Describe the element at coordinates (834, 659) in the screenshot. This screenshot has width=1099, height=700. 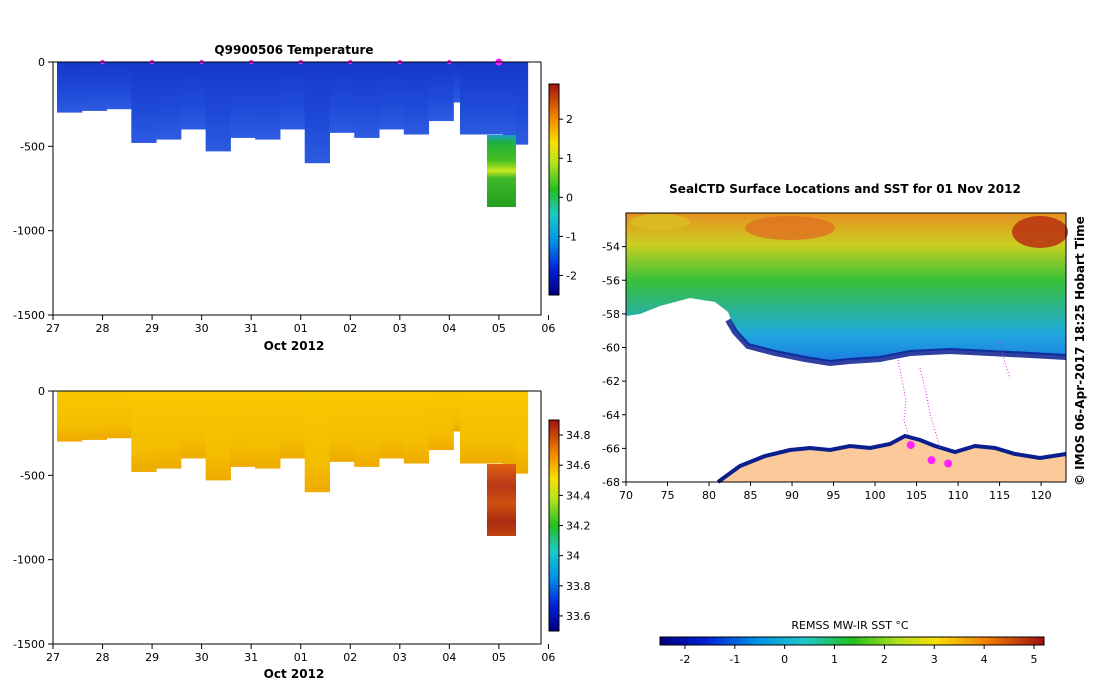
I see `sst-colorbar-tick-label: 1` at that location.